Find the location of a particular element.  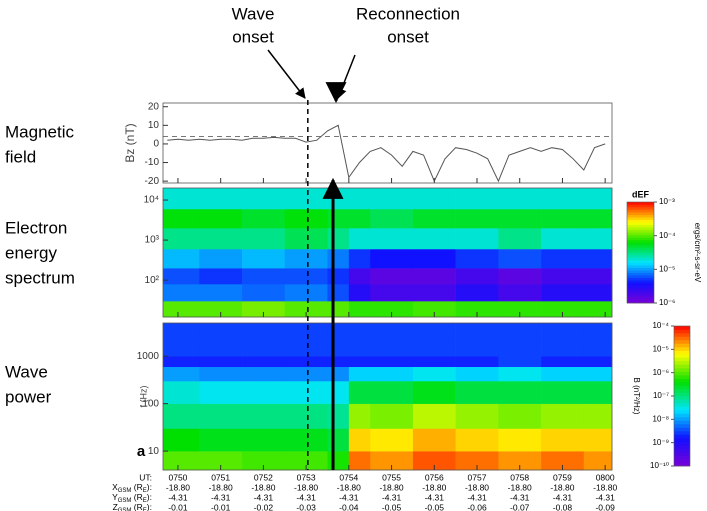

colorbar-tick-label: 10⁻⁴ is located at coordinates (667, 235).